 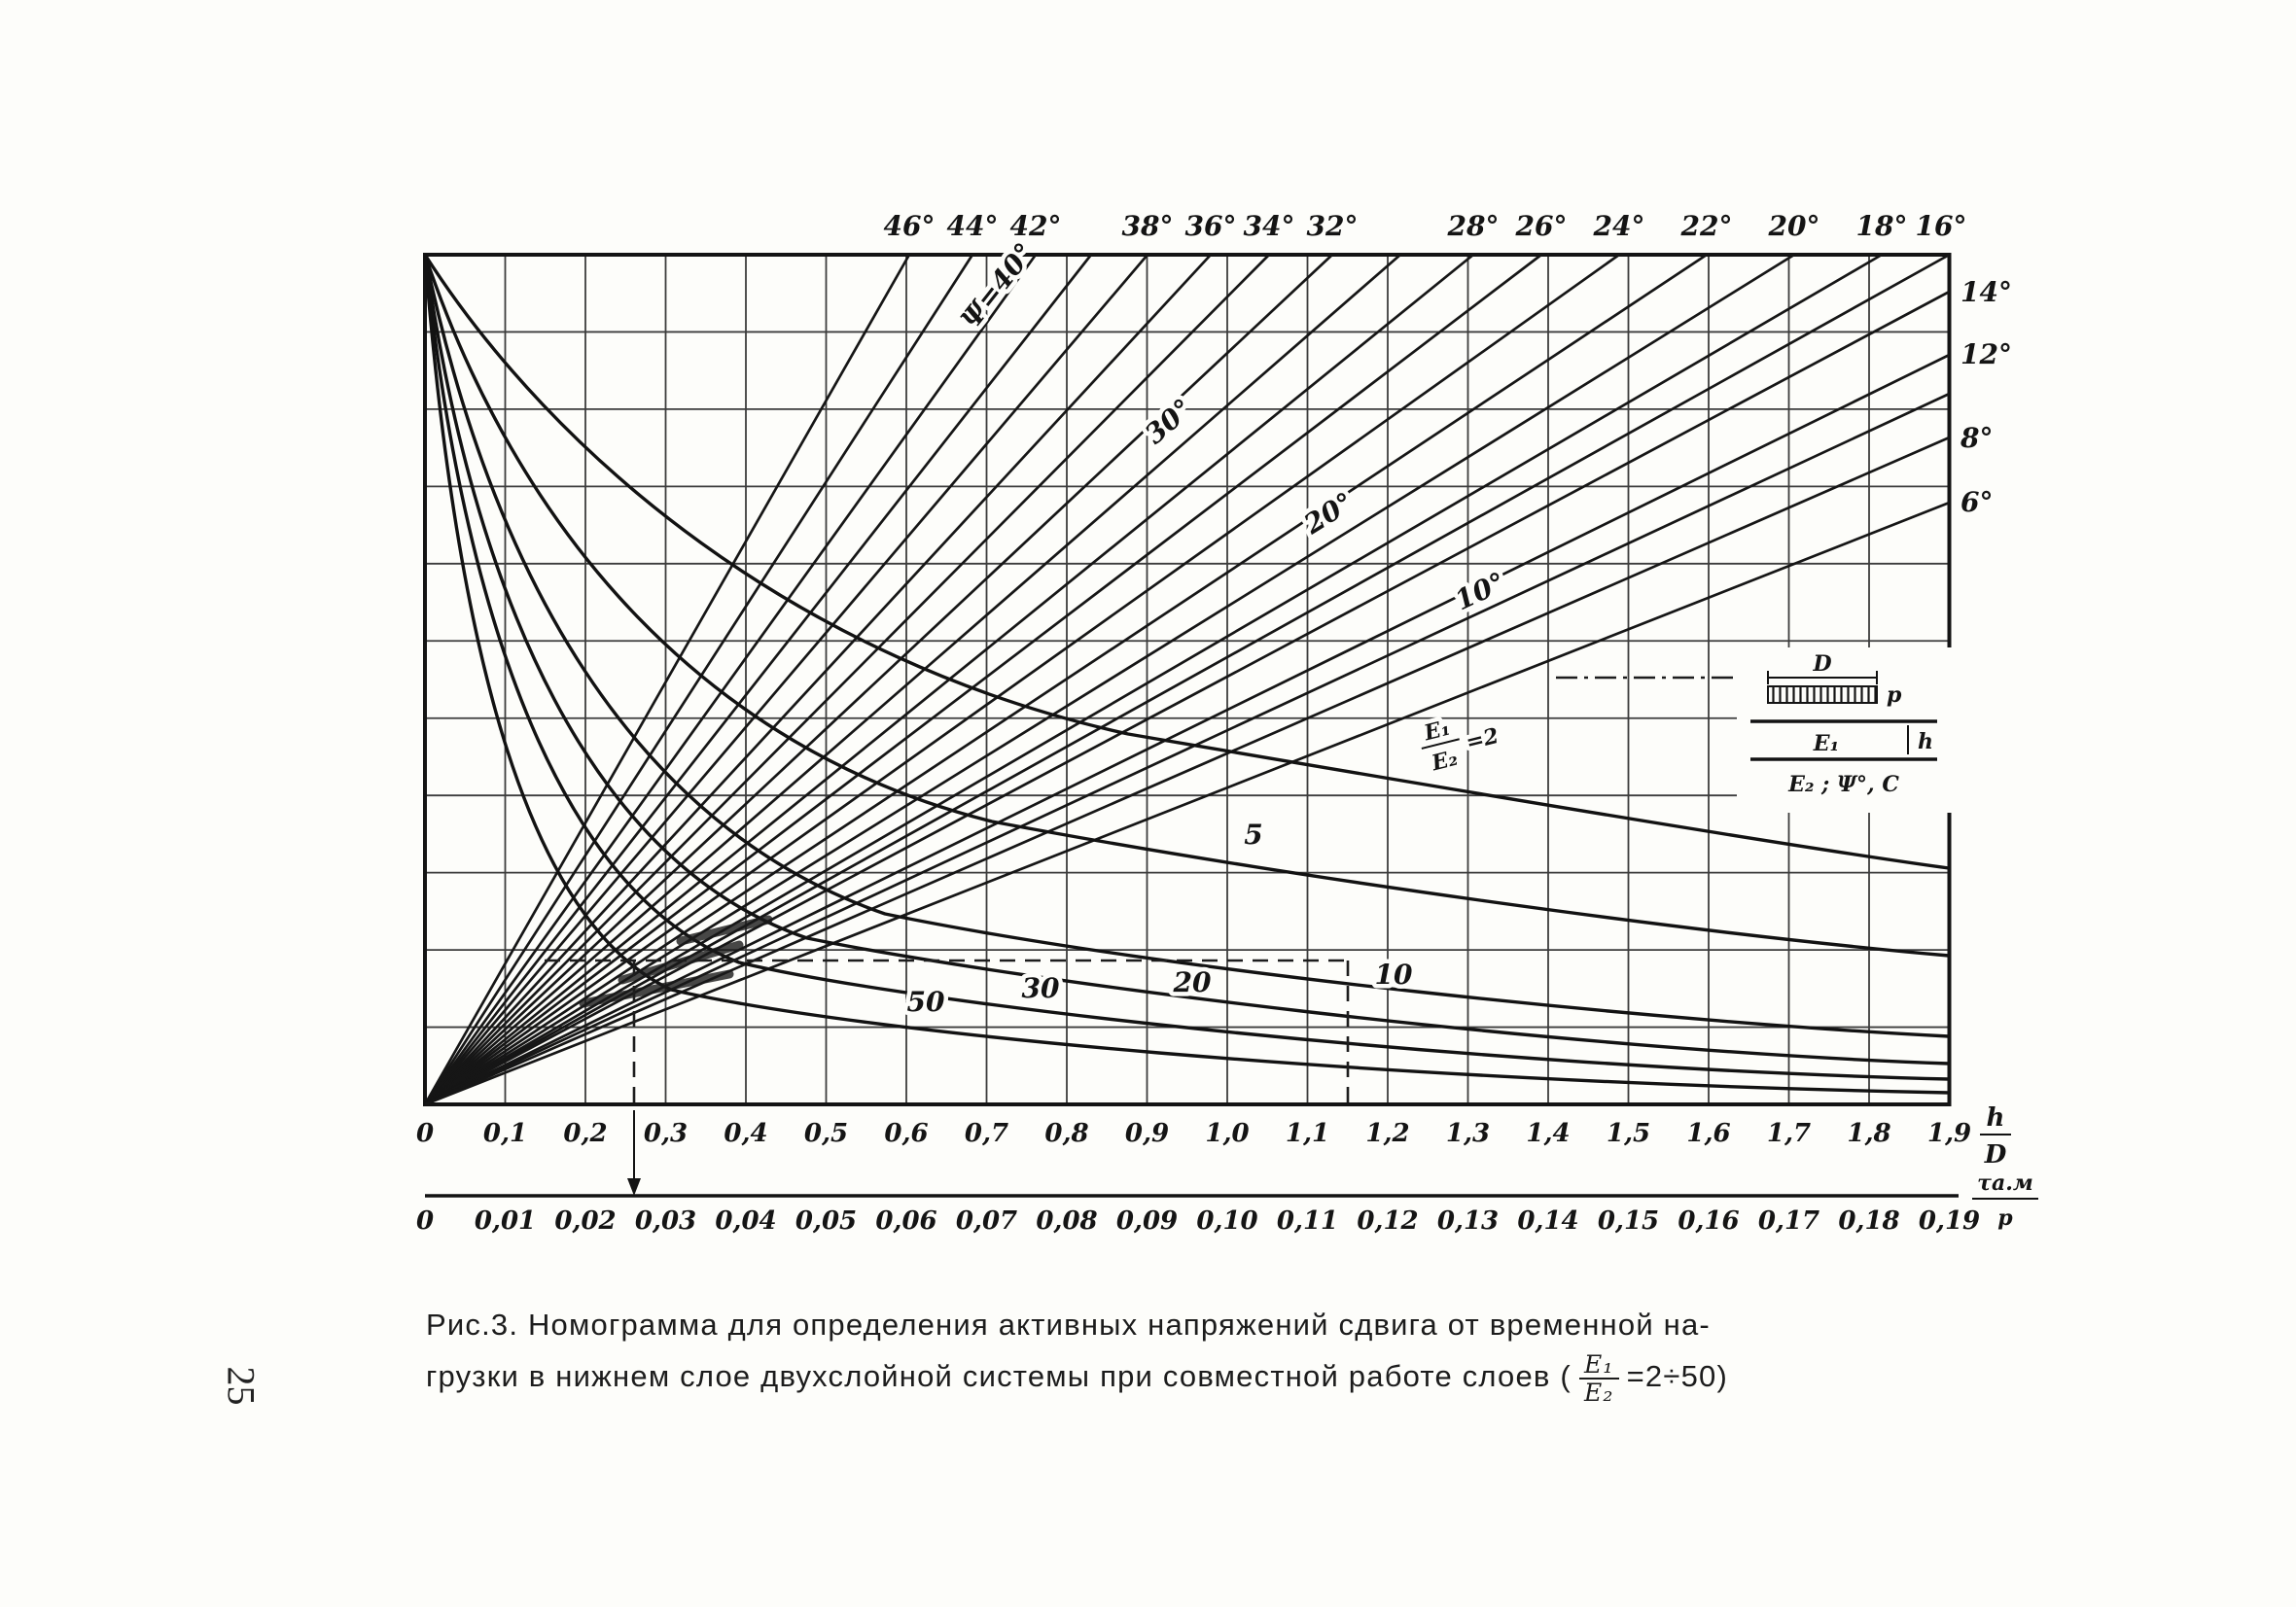 I want to click on x-axis-tick-label: 0,2, so click(x=585, y=1133).